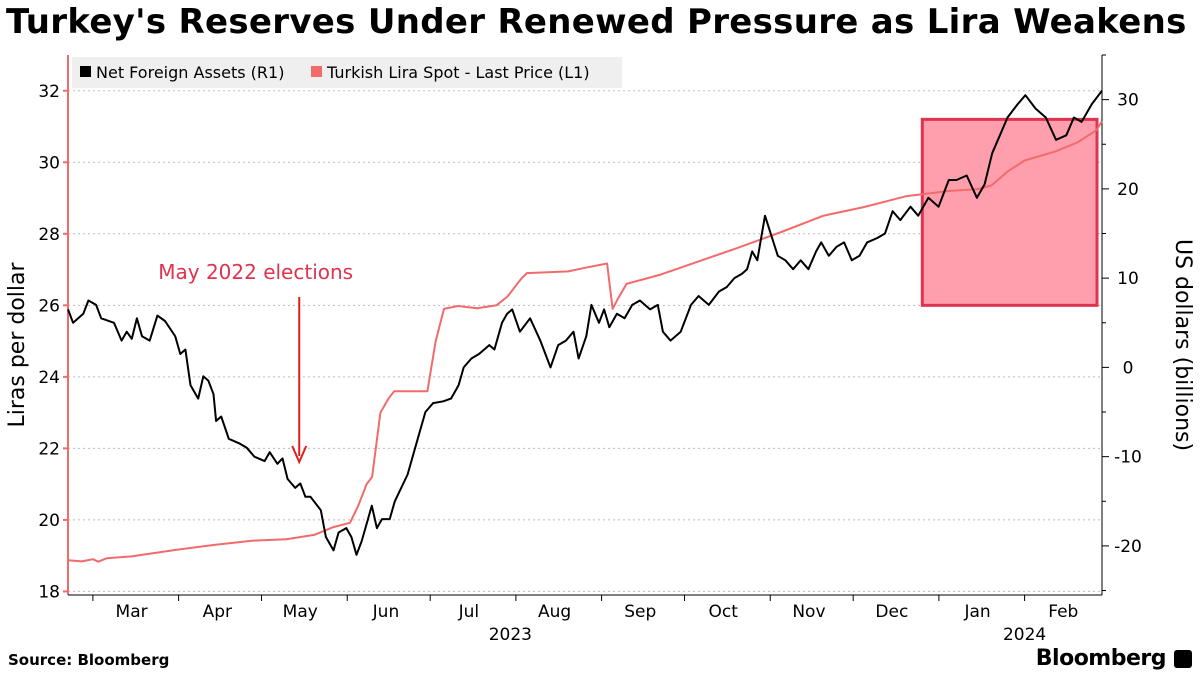 Image resolution: width=1200 pixels, height=675 pixels. What do you see at coordinates (1063, 612) in the screenshot?
I see `x-tick-label-feb: Feb` at bounding box center [1063, 612].